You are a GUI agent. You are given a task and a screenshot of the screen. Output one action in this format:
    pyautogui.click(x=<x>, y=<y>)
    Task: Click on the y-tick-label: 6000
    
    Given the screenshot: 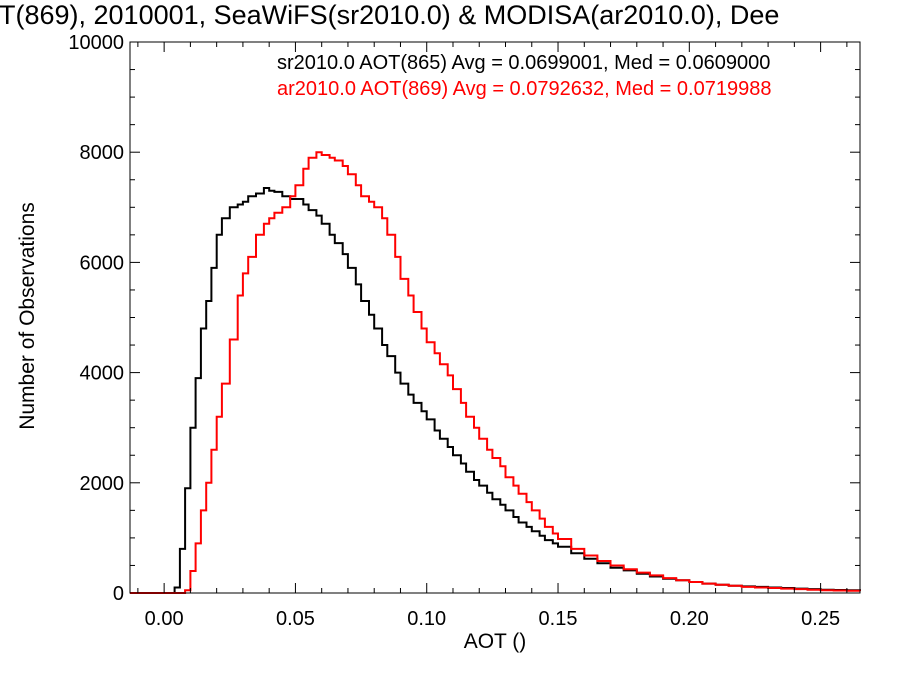 What is the action you would take?
    pyautogui.click(x=102, y=263)
    